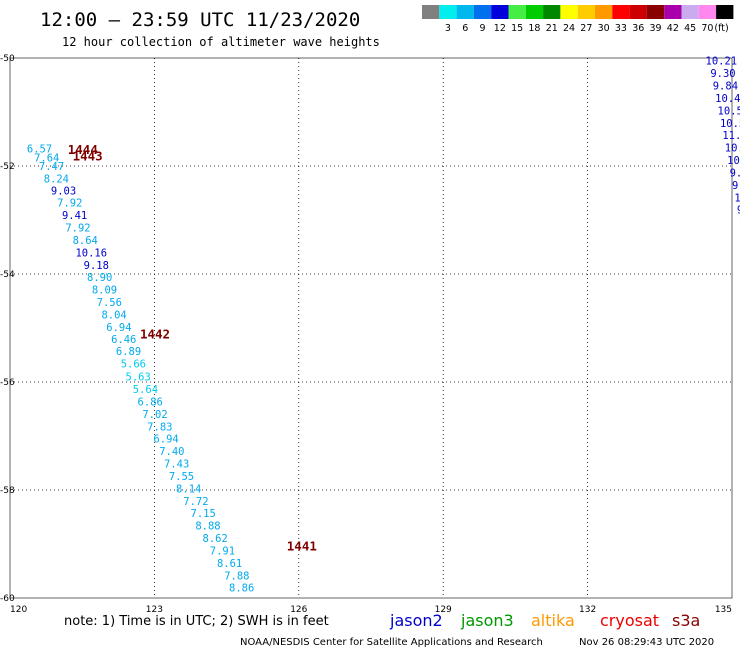 The width and height of the screenshot is (740, 650). Describe the element at coordinates (96, 266) in the screenshot. I see `swh-value-label: 9.18` at that location.